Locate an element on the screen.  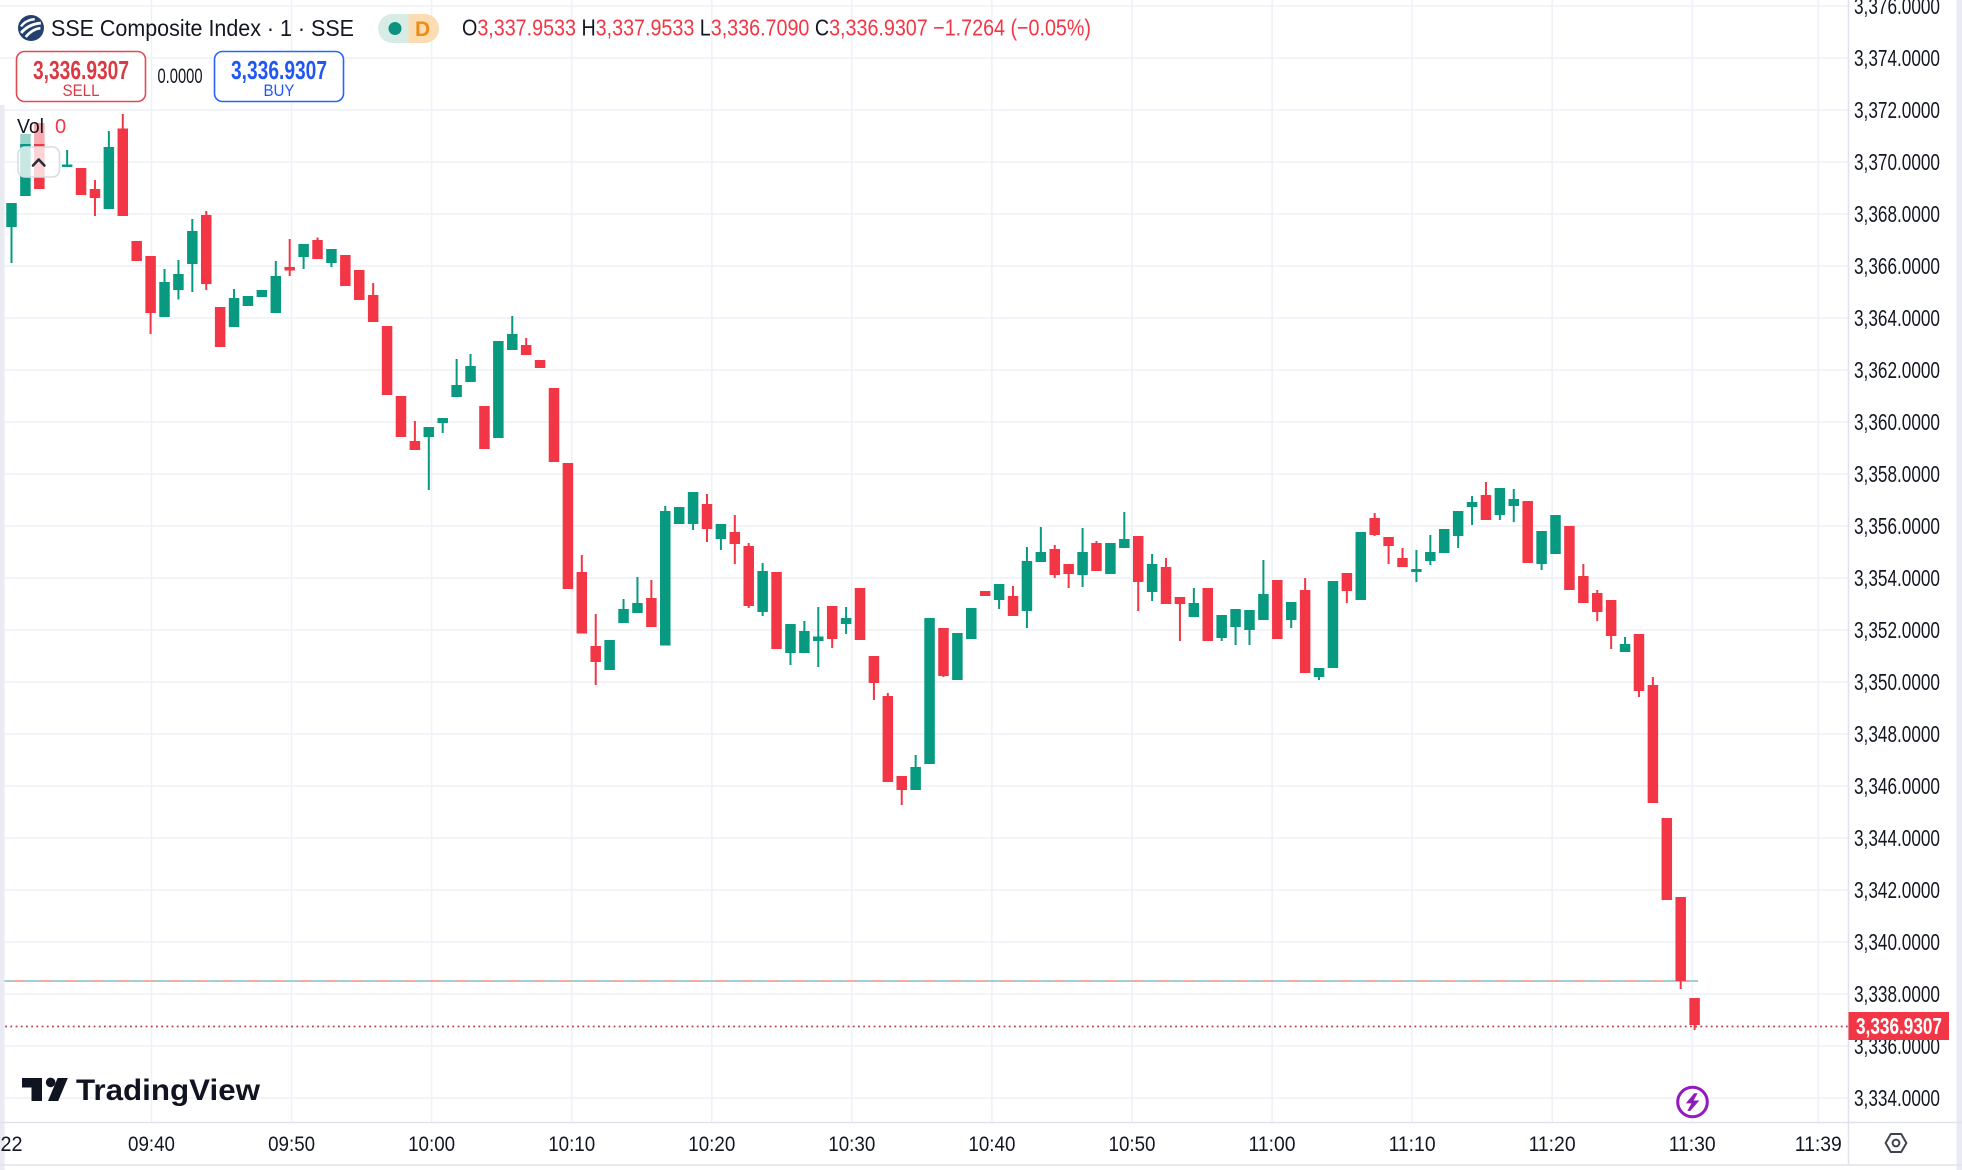
svg-text: 11:30 is located at coordinates (1692, 1144).